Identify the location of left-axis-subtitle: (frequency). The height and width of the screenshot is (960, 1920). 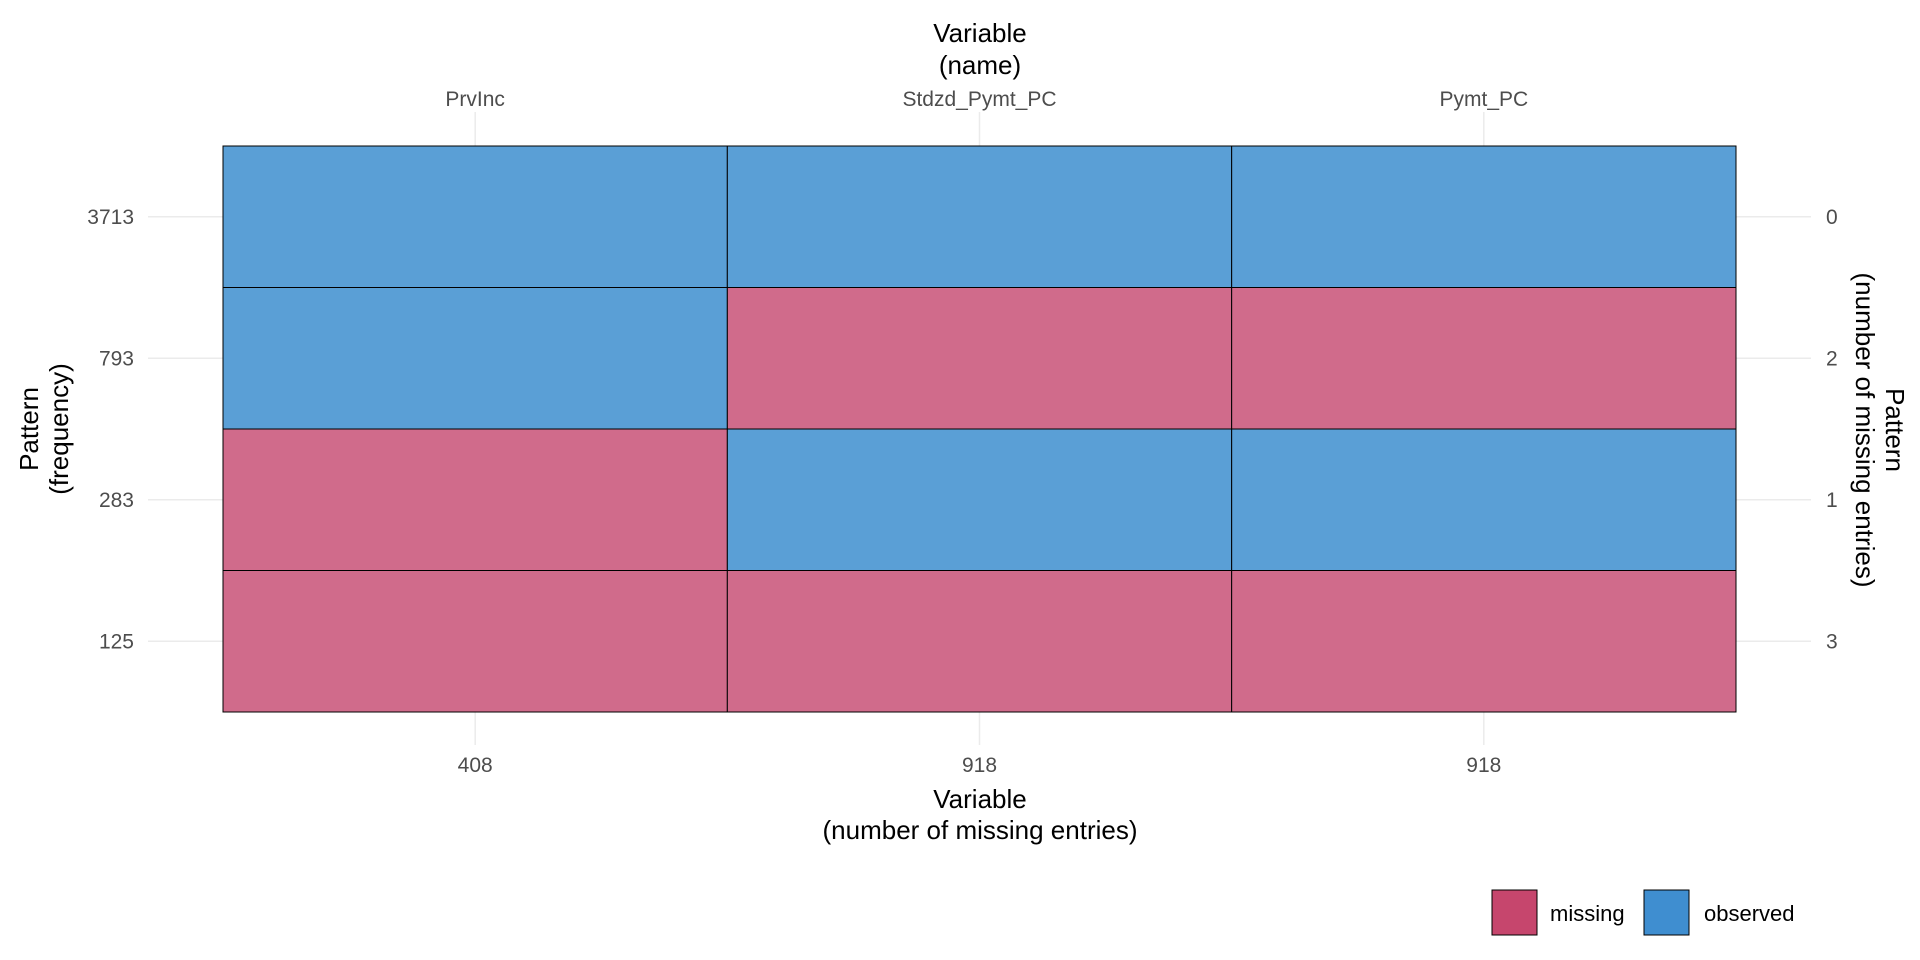
(59, 429).